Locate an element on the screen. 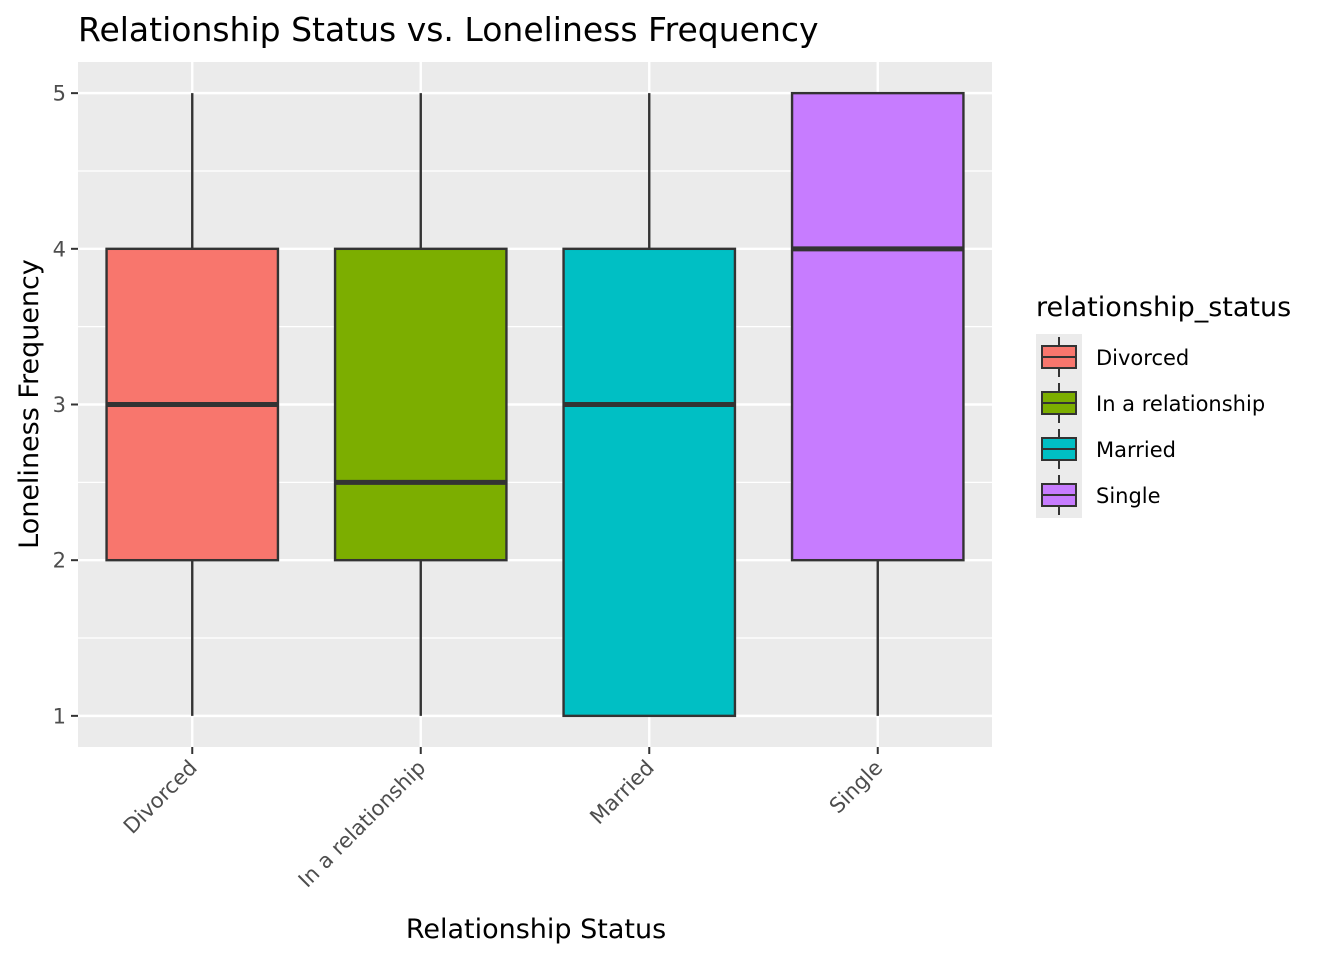 The height and width of the screenshot is (960, 1344). box-married is located at coordinates (649, 405).